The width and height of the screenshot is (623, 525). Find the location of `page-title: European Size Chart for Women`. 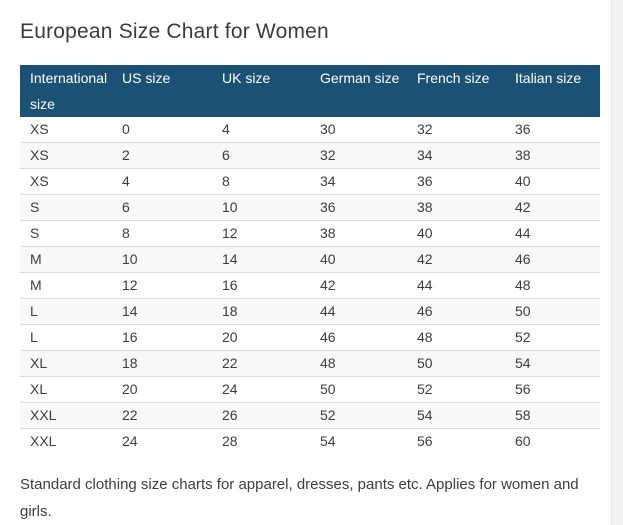

page-title: European Size Chart for Women is located at coordinates (174, 31).